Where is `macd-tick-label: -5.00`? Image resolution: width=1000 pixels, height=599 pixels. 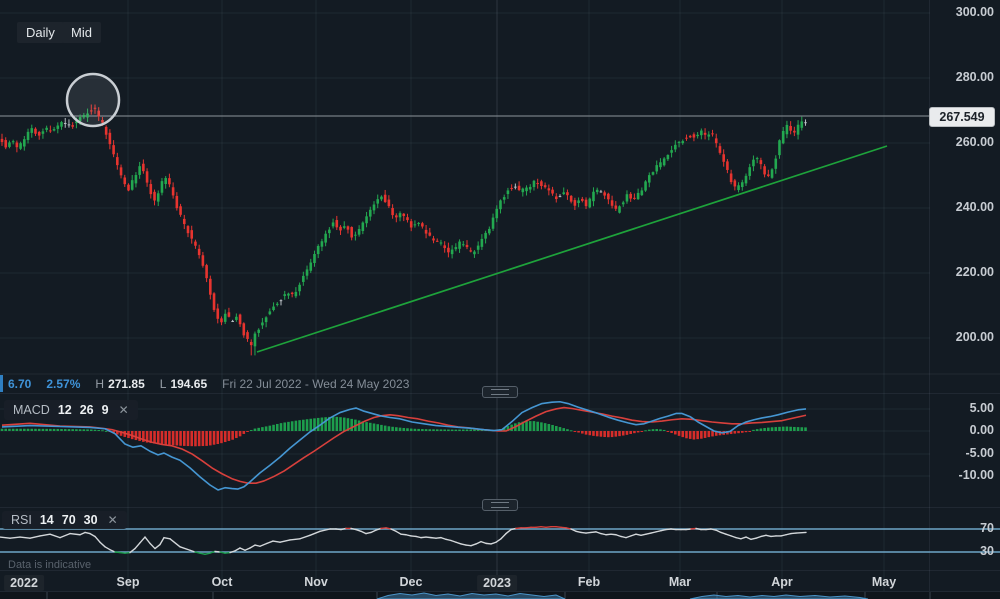 macd-tick-label: -5.00 is located at coordinates (980, 453).